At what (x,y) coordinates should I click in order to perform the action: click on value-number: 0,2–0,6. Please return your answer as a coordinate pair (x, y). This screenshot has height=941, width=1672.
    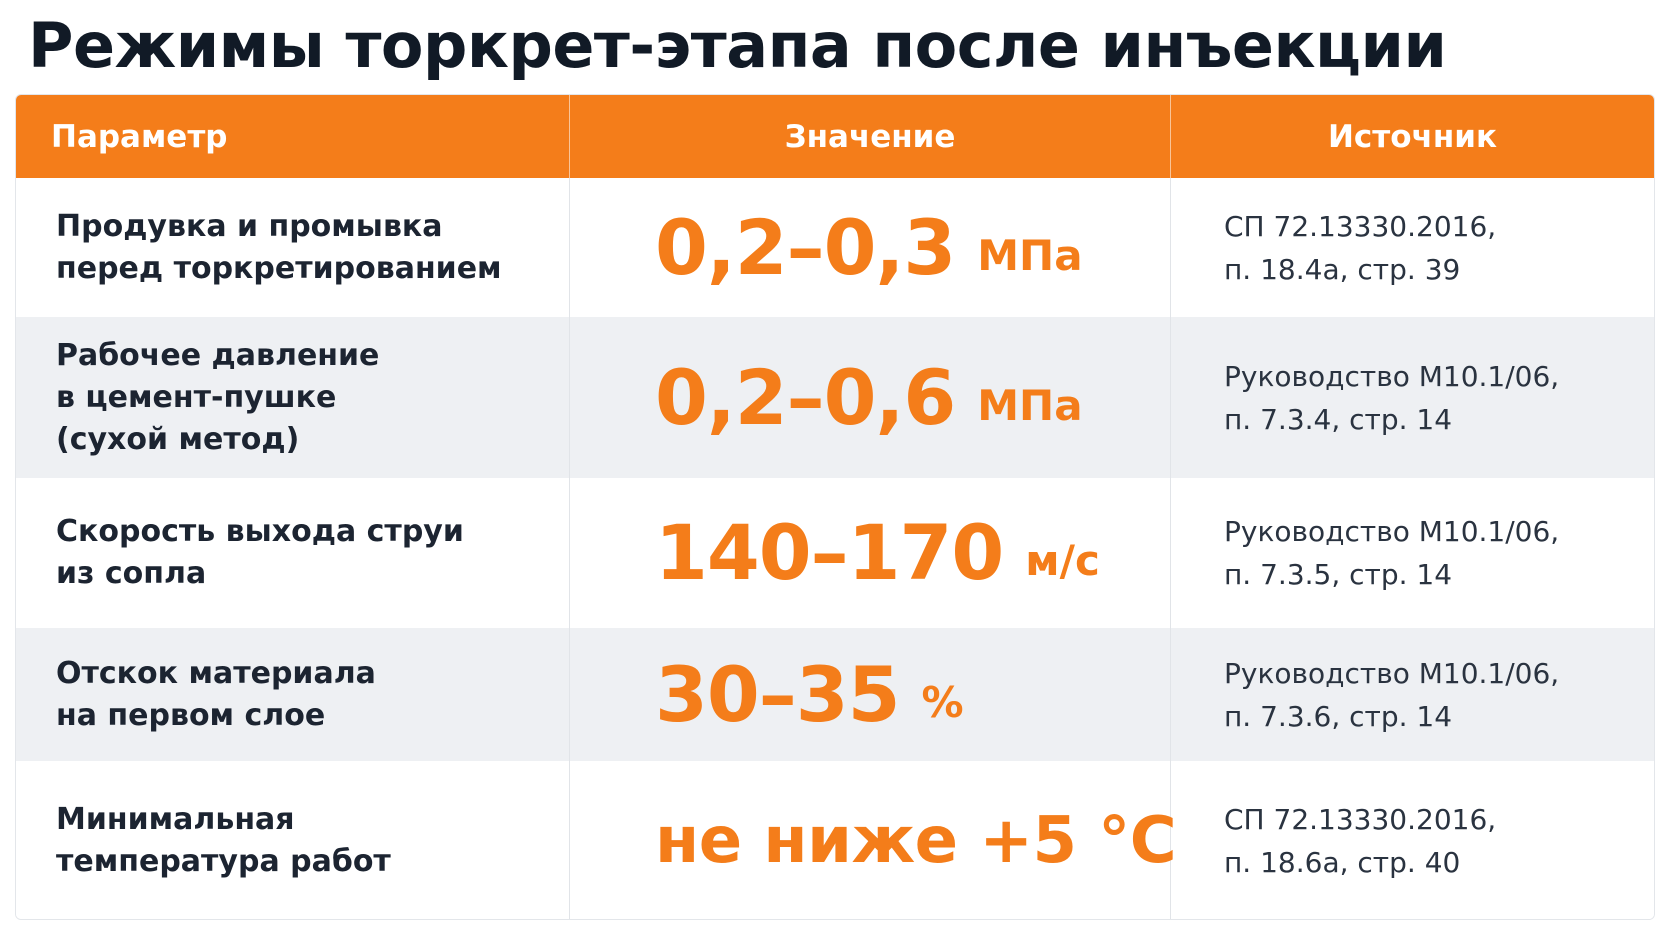
    Looking at the image, I should click on (805, 397).